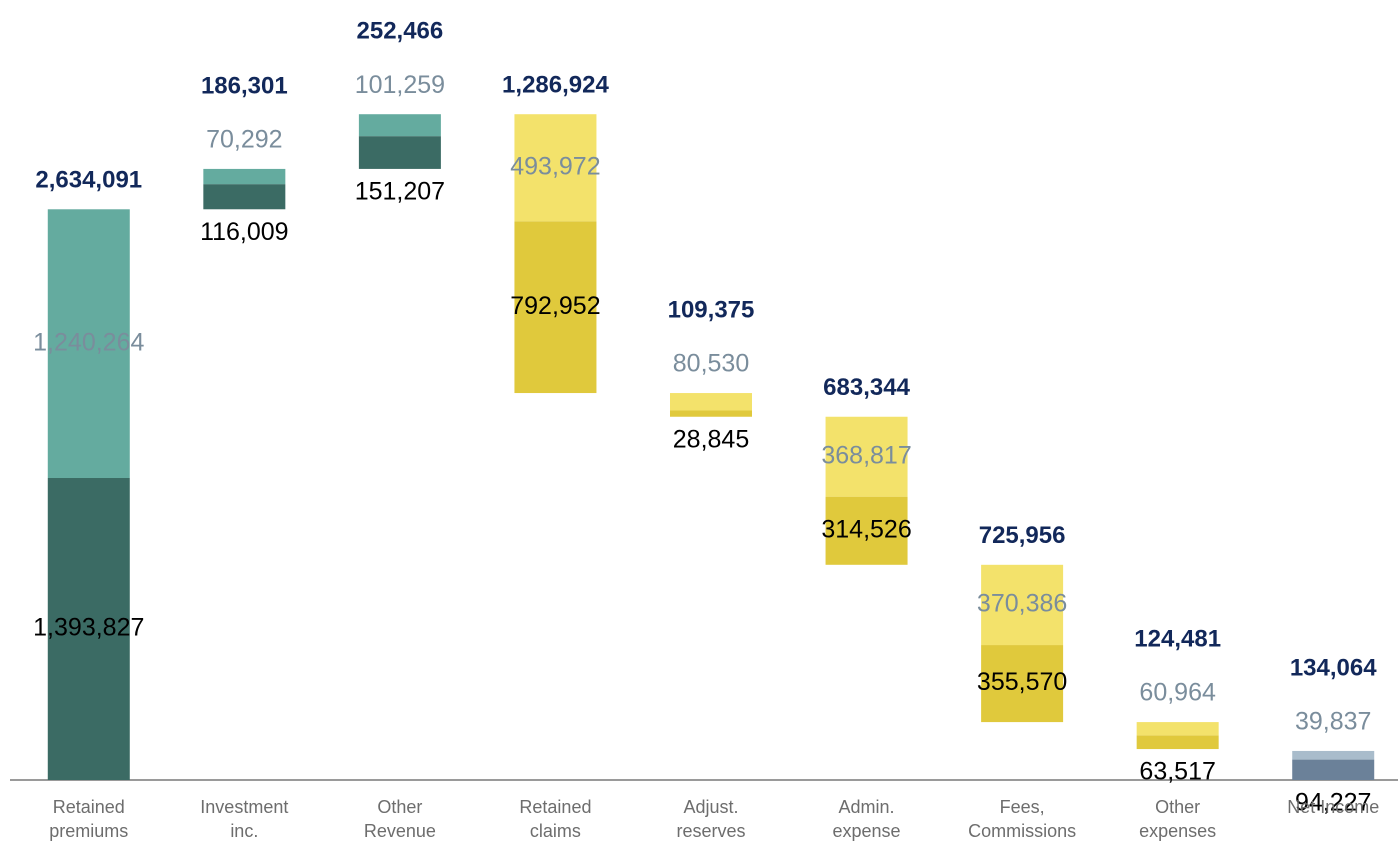 The image size is (1398, 851). I want to click on x-tick-label: Commissions, so click(1022, 831).